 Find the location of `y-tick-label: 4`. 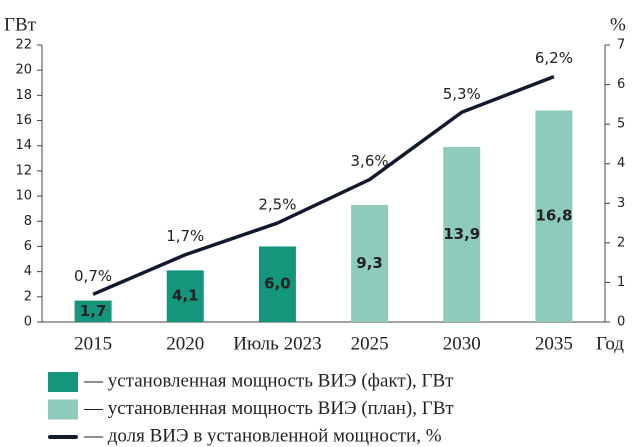

y-tick-label: 4 is located at coordinates (28, 271).